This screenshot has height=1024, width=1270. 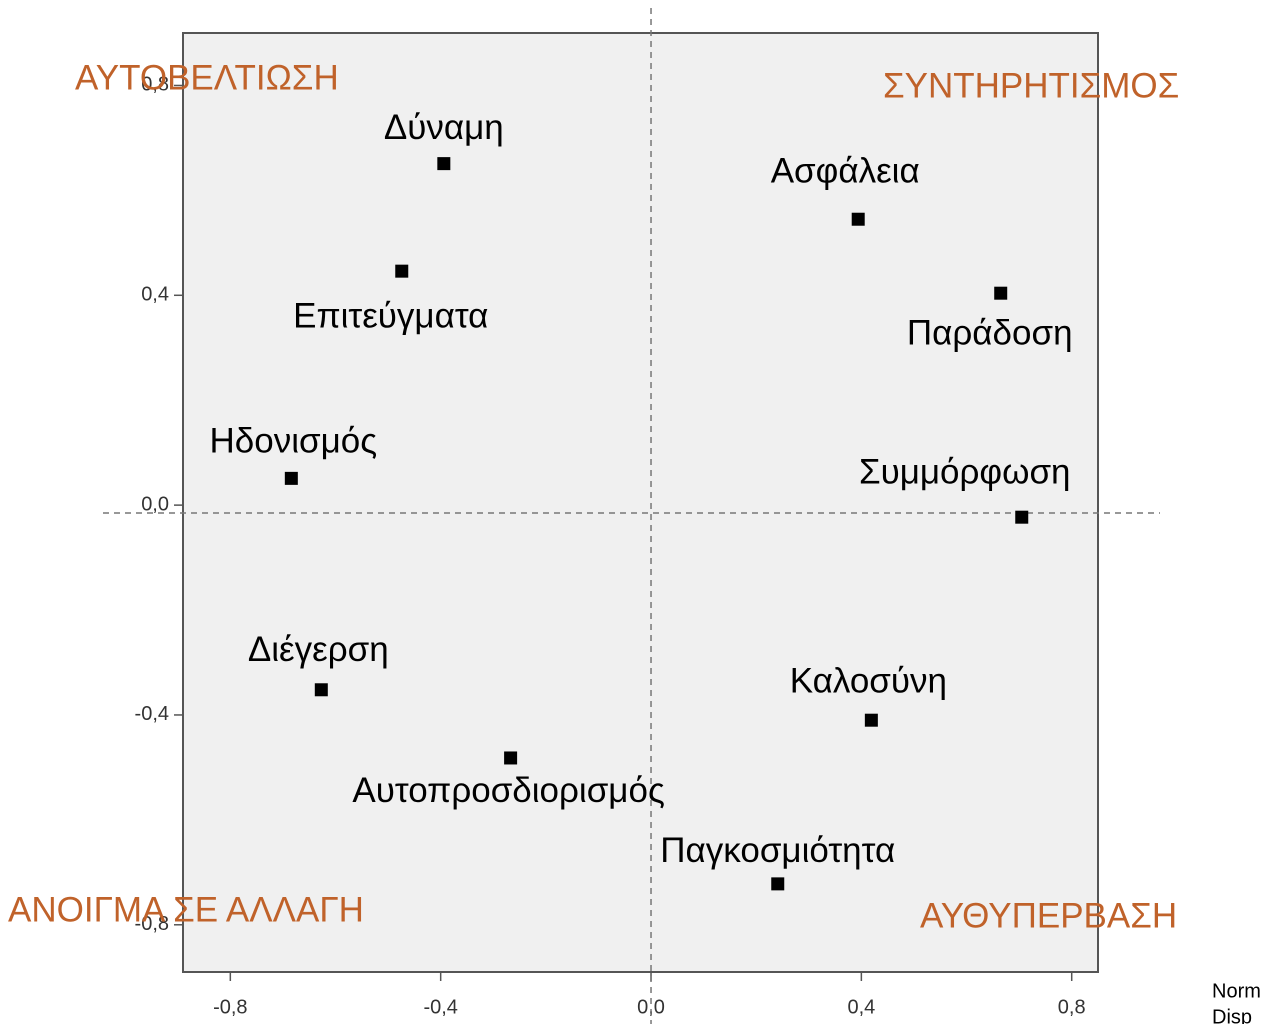 I want to click on quadrant-label: ΑΝΟΙΓΜΑ ΣΕ ΑΛΛΑΓΗ, so click(x=186, y=909).